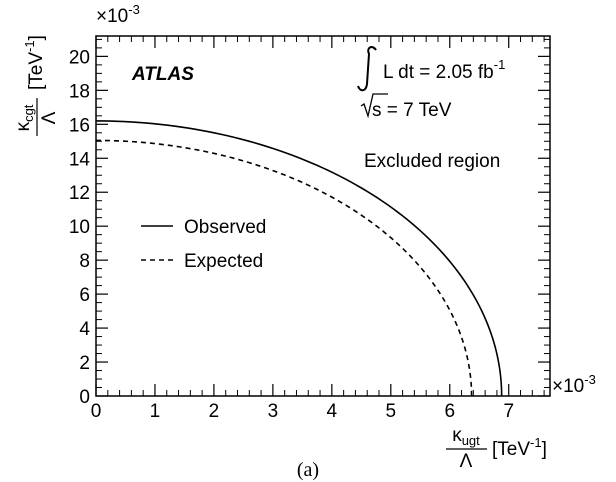 This screenshot has height=482, width=616. I want to click on y-tick-label: 10, so click(79, 227).